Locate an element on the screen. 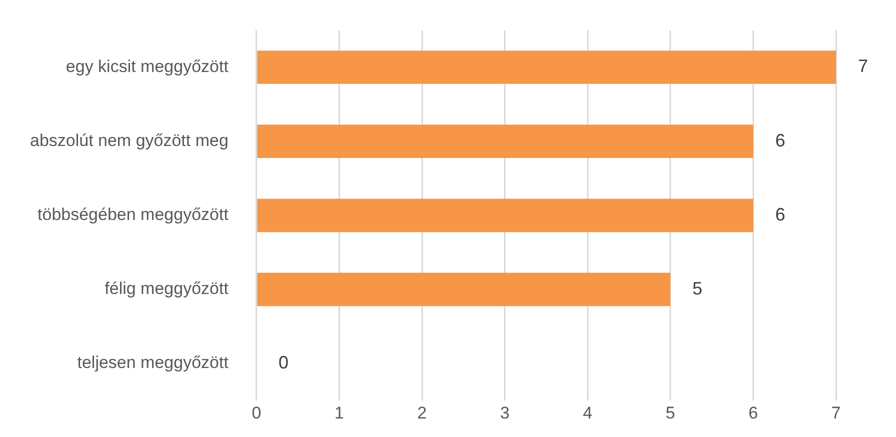 The width and height of the screenshot is (896, 437). y-tick-label: egy kicsit meggyőzött is located at coordinates (147, 66).